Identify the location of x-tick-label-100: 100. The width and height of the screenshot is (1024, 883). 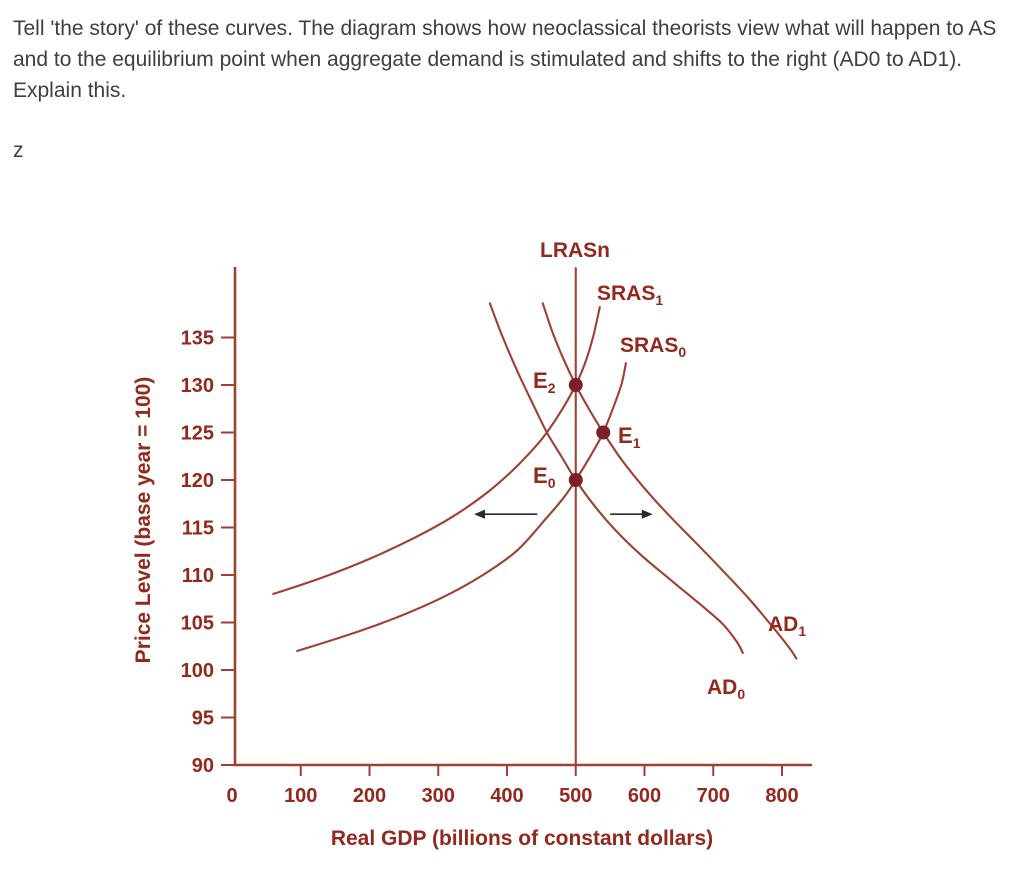
(300, 796).